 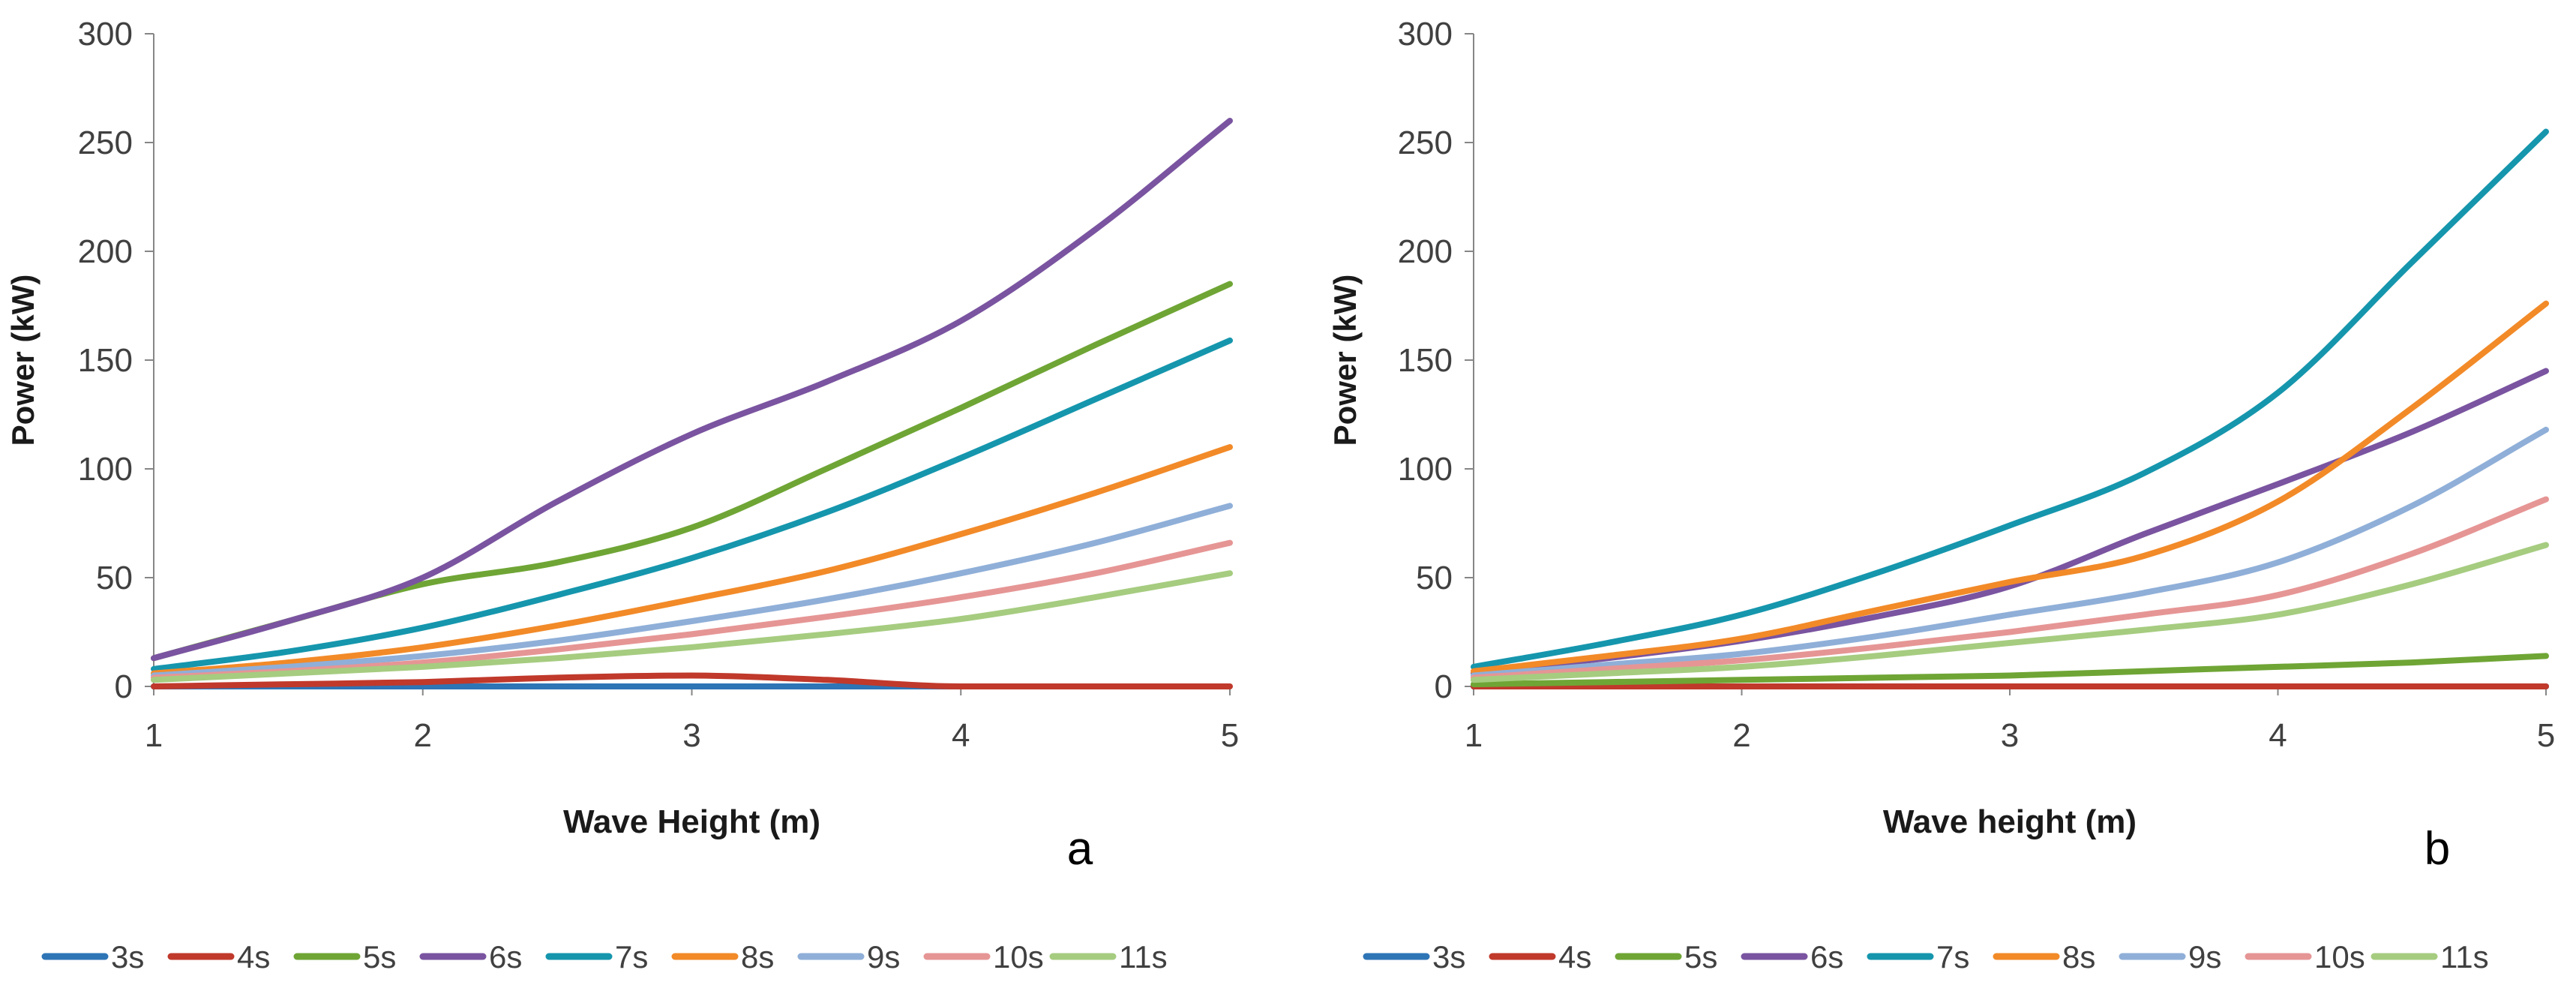 What do you see at coordinates (1080, 849) in the screenshot?
I see `panel-label: a` at bounding box center [1080, 849].